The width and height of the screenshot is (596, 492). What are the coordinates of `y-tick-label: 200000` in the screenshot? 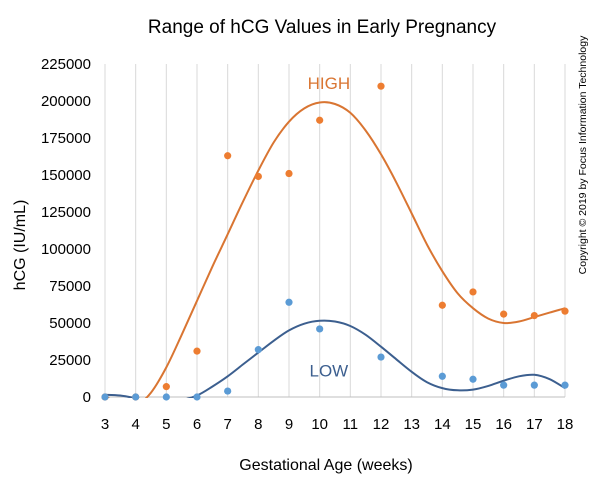 It's located at (66, 101).